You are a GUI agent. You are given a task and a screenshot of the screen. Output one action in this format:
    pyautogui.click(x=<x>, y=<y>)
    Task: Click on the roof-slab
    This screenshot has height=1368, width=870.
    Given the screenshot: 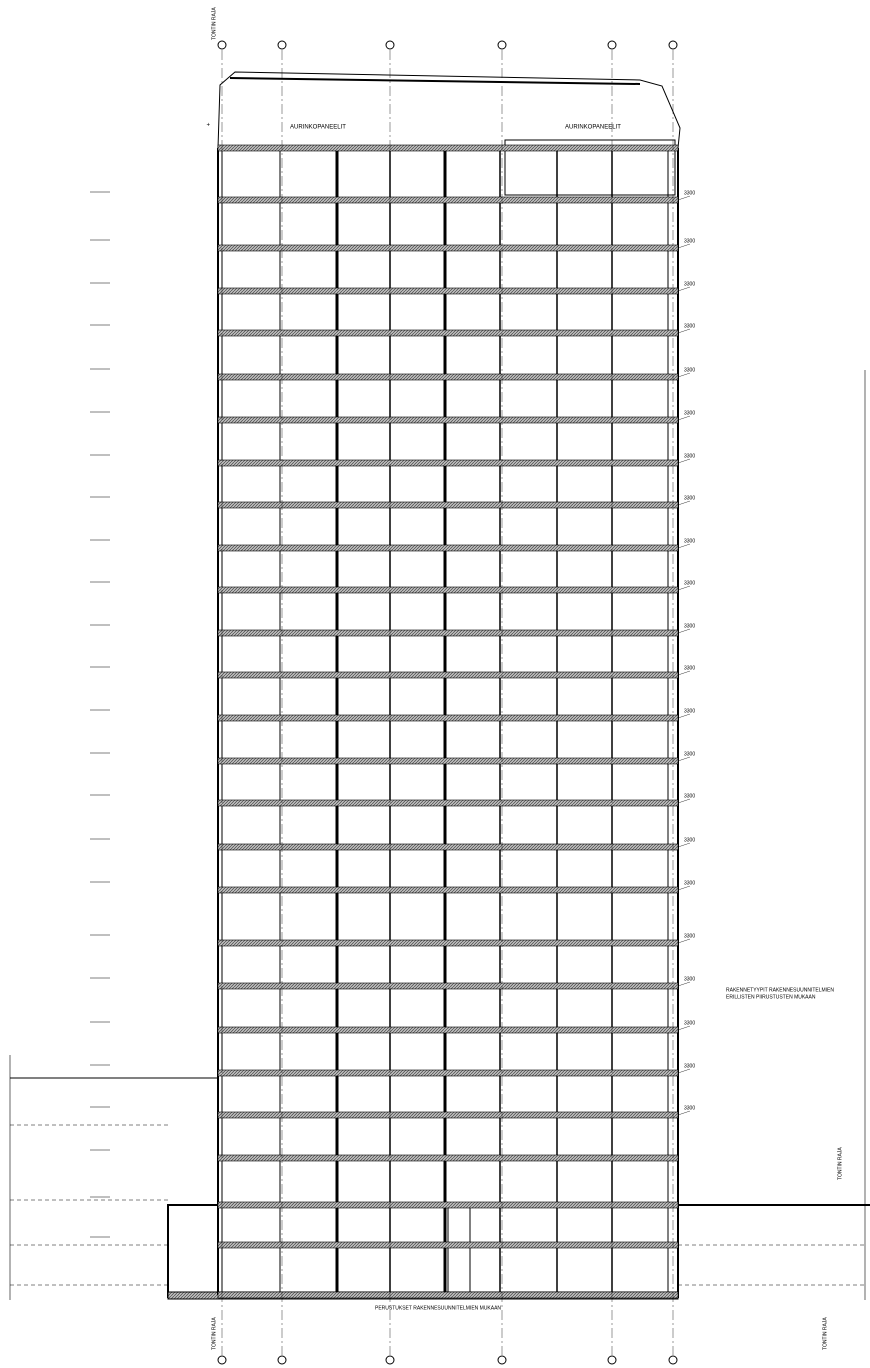 What is the action you would take?
    pyautogui.click(x=435, y=81)
    